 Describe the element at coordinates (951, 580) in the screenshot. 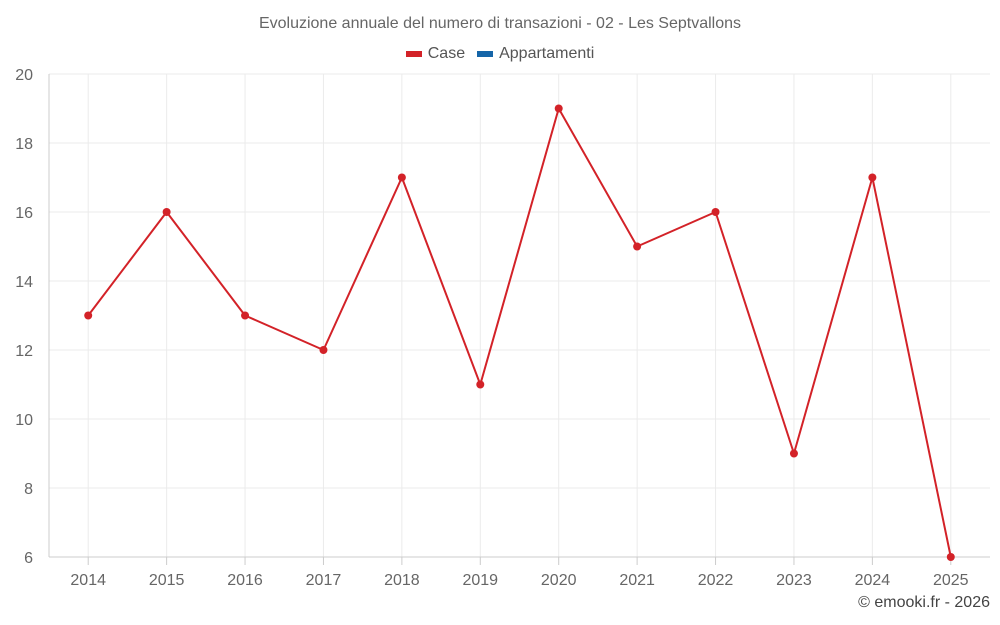

I see `x-tick-label: 2025` at that location.